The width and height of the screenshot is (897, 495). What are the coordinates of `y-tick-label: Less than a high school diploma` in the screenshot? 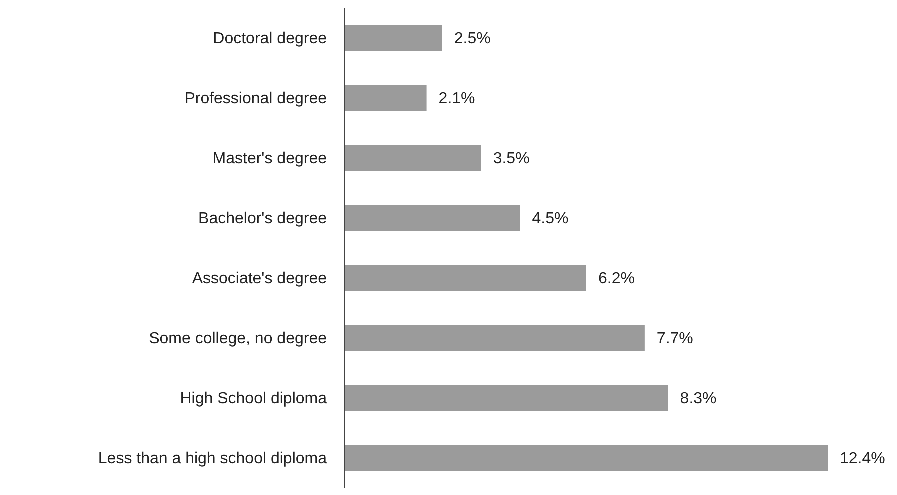 It's located at (213, 459).